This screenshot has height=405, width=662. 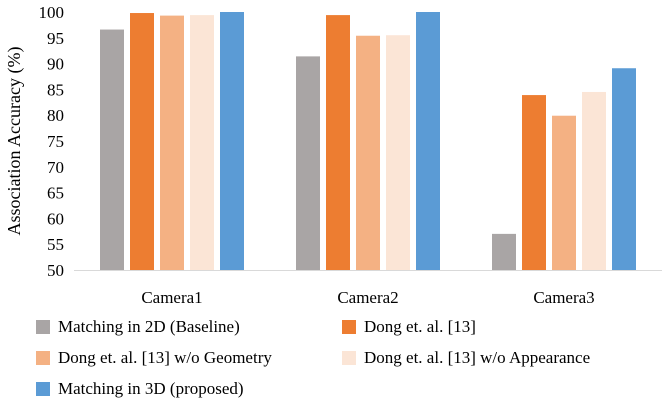 I want to click on y-tick-label: 85, so click(x=55, y=89).